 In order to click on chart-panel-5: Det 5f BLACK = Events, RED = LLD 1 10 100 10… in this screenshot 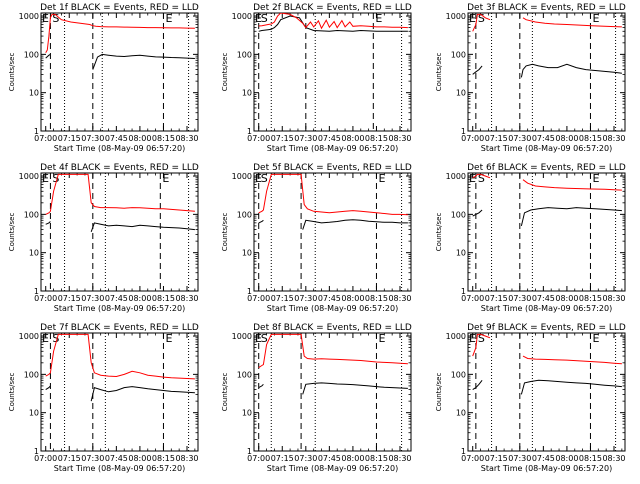, I will do `click(316, 238)`.